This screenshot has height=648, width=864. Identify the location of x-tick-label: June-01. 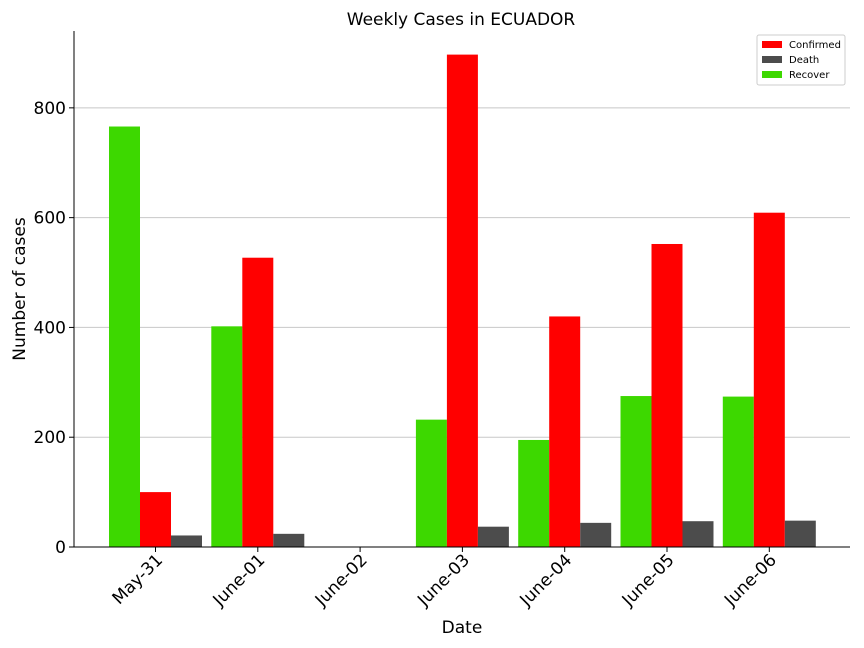
(239, 580).